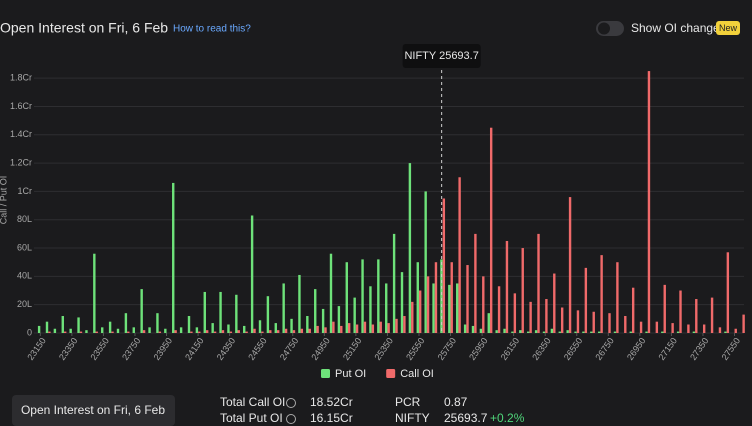  I want to click on y-tick-label: 1Cr, so click(24, 191).